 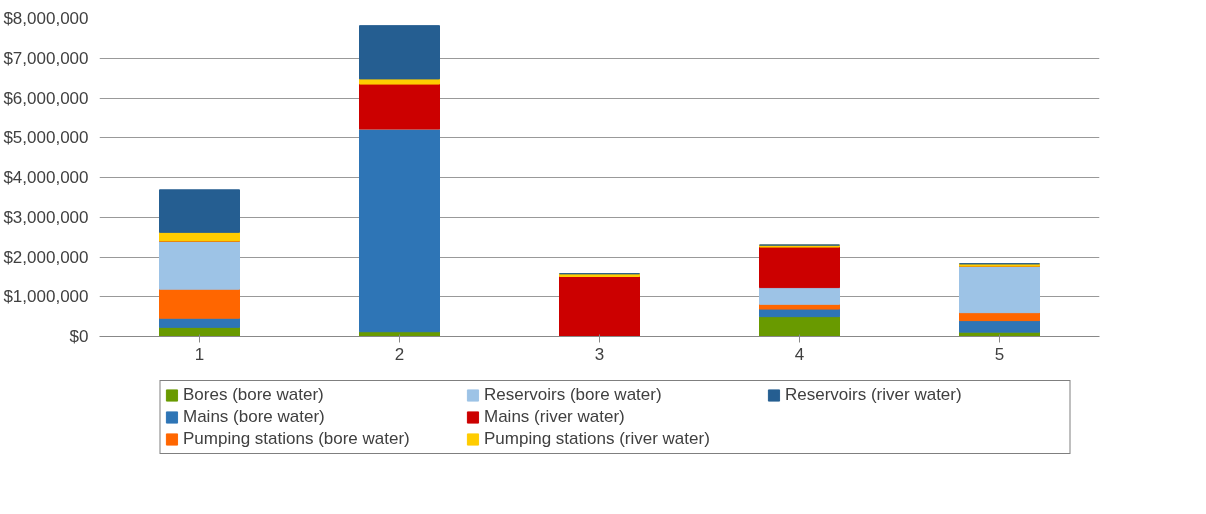 I want to click on x-tick-label: 1, so click(x=199, y=354).